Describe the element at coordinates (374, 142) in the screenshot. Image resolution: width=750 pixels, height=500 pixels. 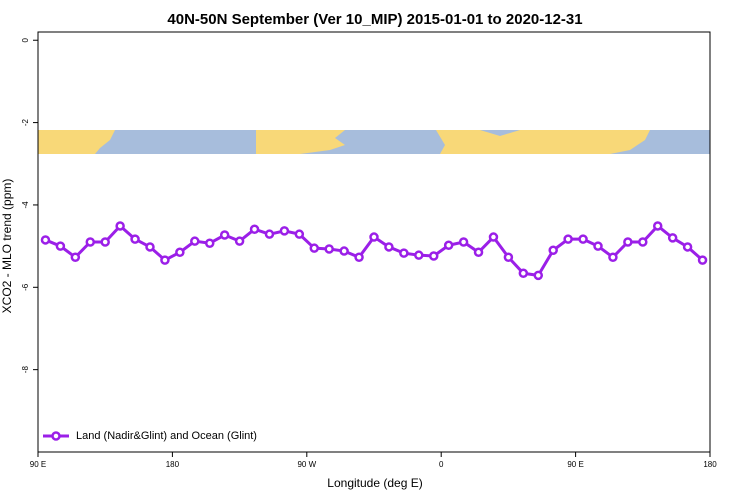
I see `map-strip` at that location.